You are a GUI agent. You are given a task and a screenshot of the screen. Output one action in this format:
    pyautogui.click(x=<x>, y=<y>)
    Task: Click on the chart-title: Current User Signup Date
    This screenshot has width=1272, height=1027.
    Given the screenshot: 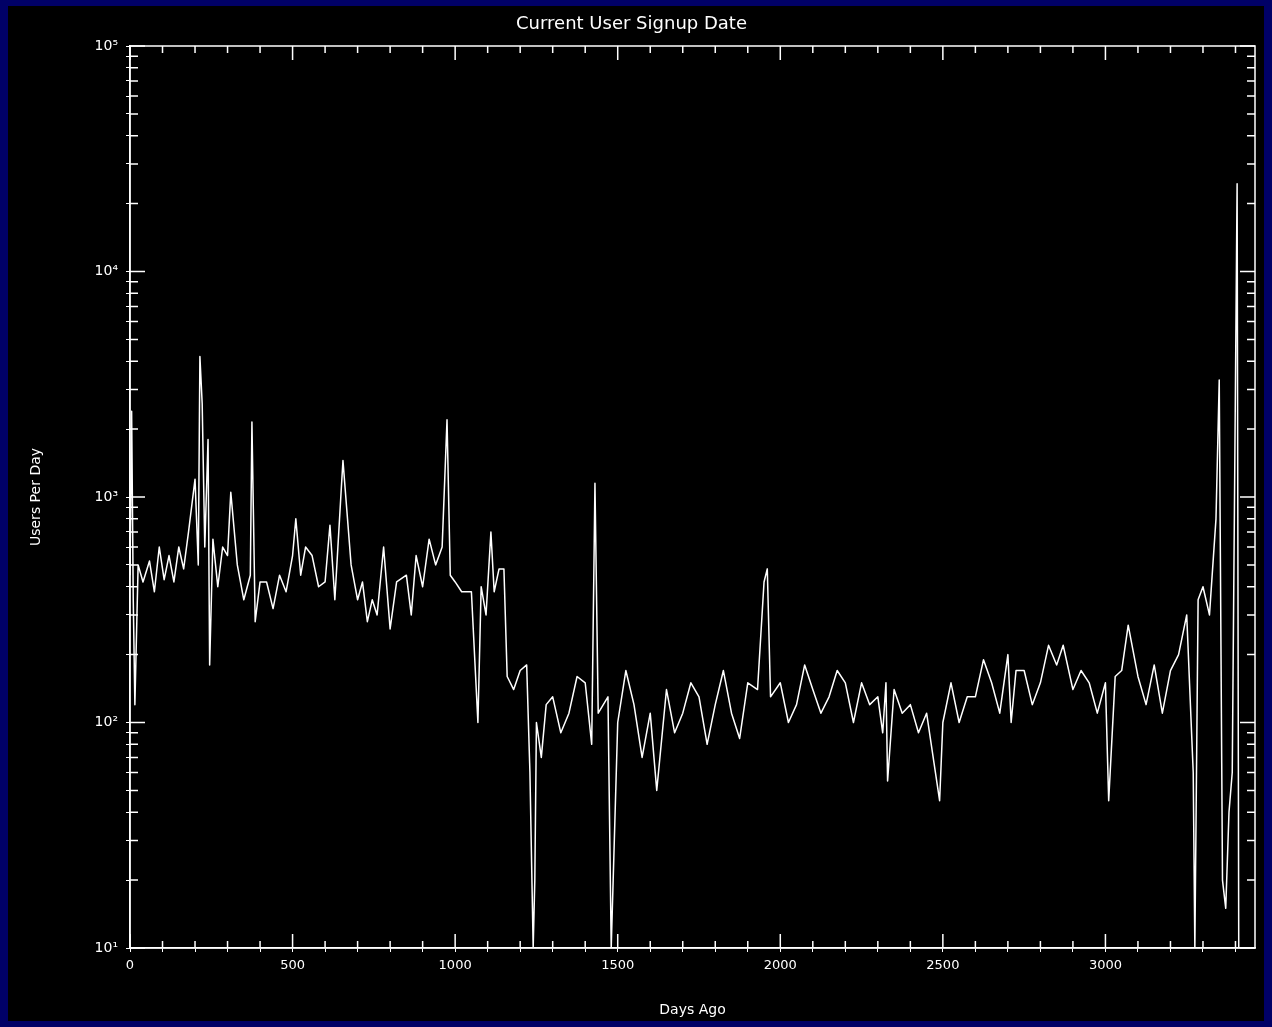 What is the action you would take?
    pyautogui.click(x=631, y=23)
    